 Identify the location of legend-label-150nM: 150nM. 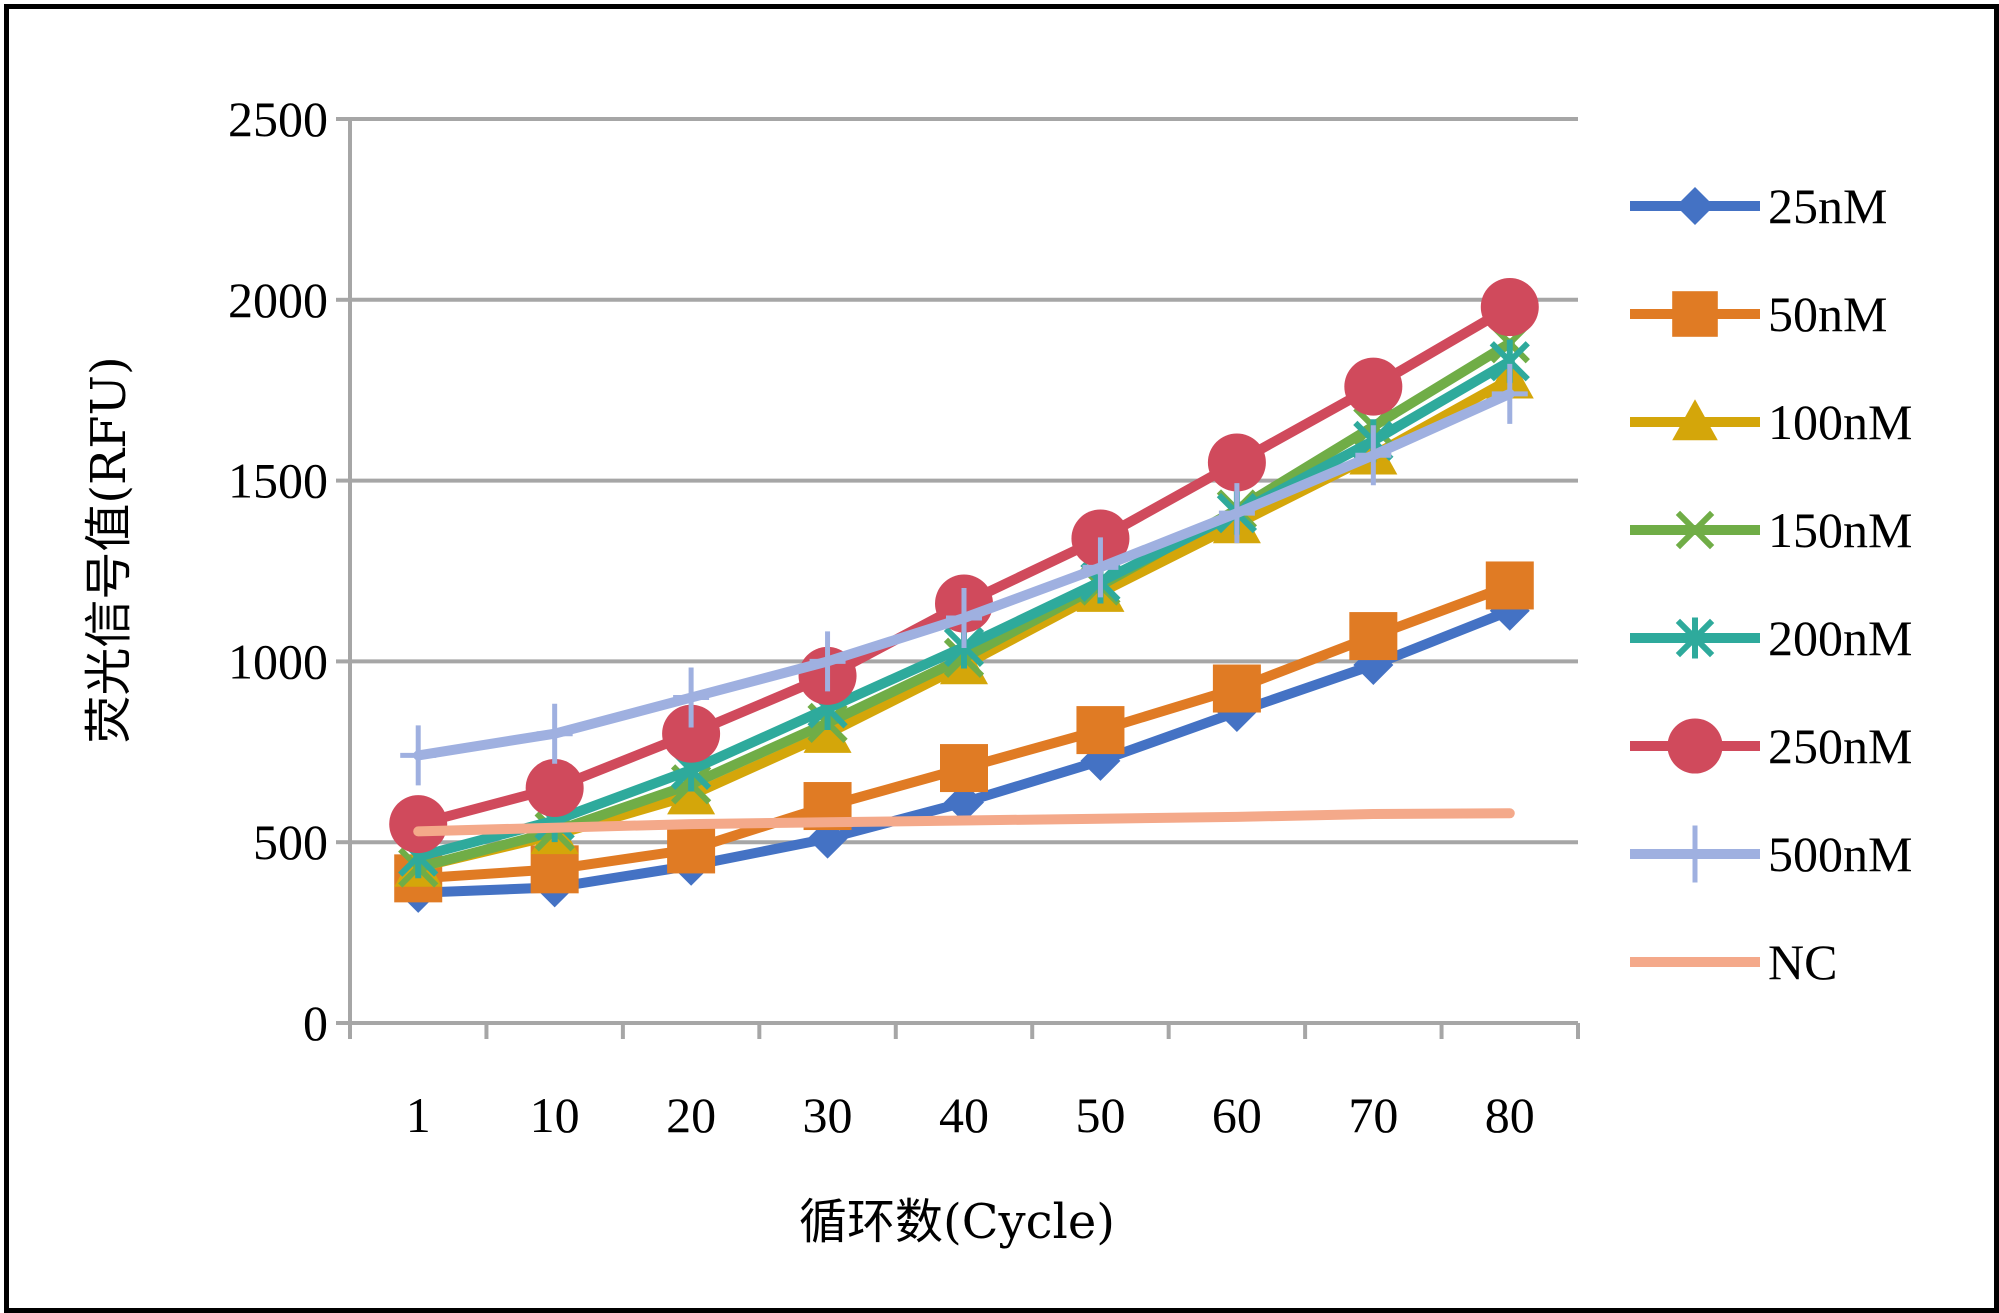
(1840, 530).